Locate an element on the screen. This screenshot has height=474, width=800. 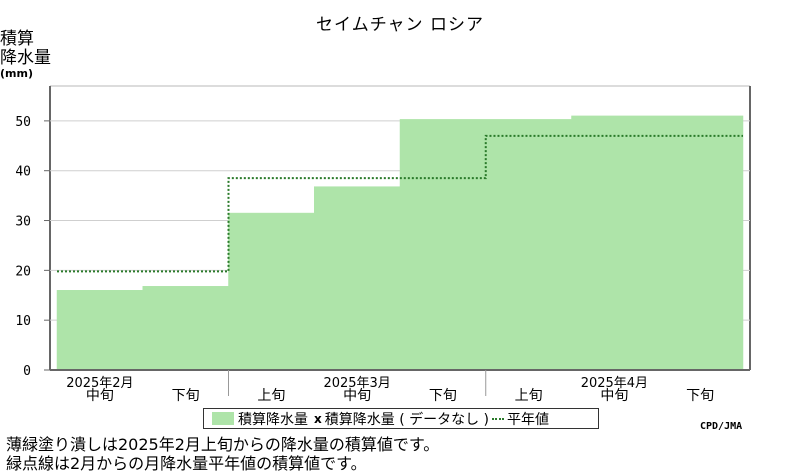
y-tick-label: 0 is located at coordinates (27, 371).